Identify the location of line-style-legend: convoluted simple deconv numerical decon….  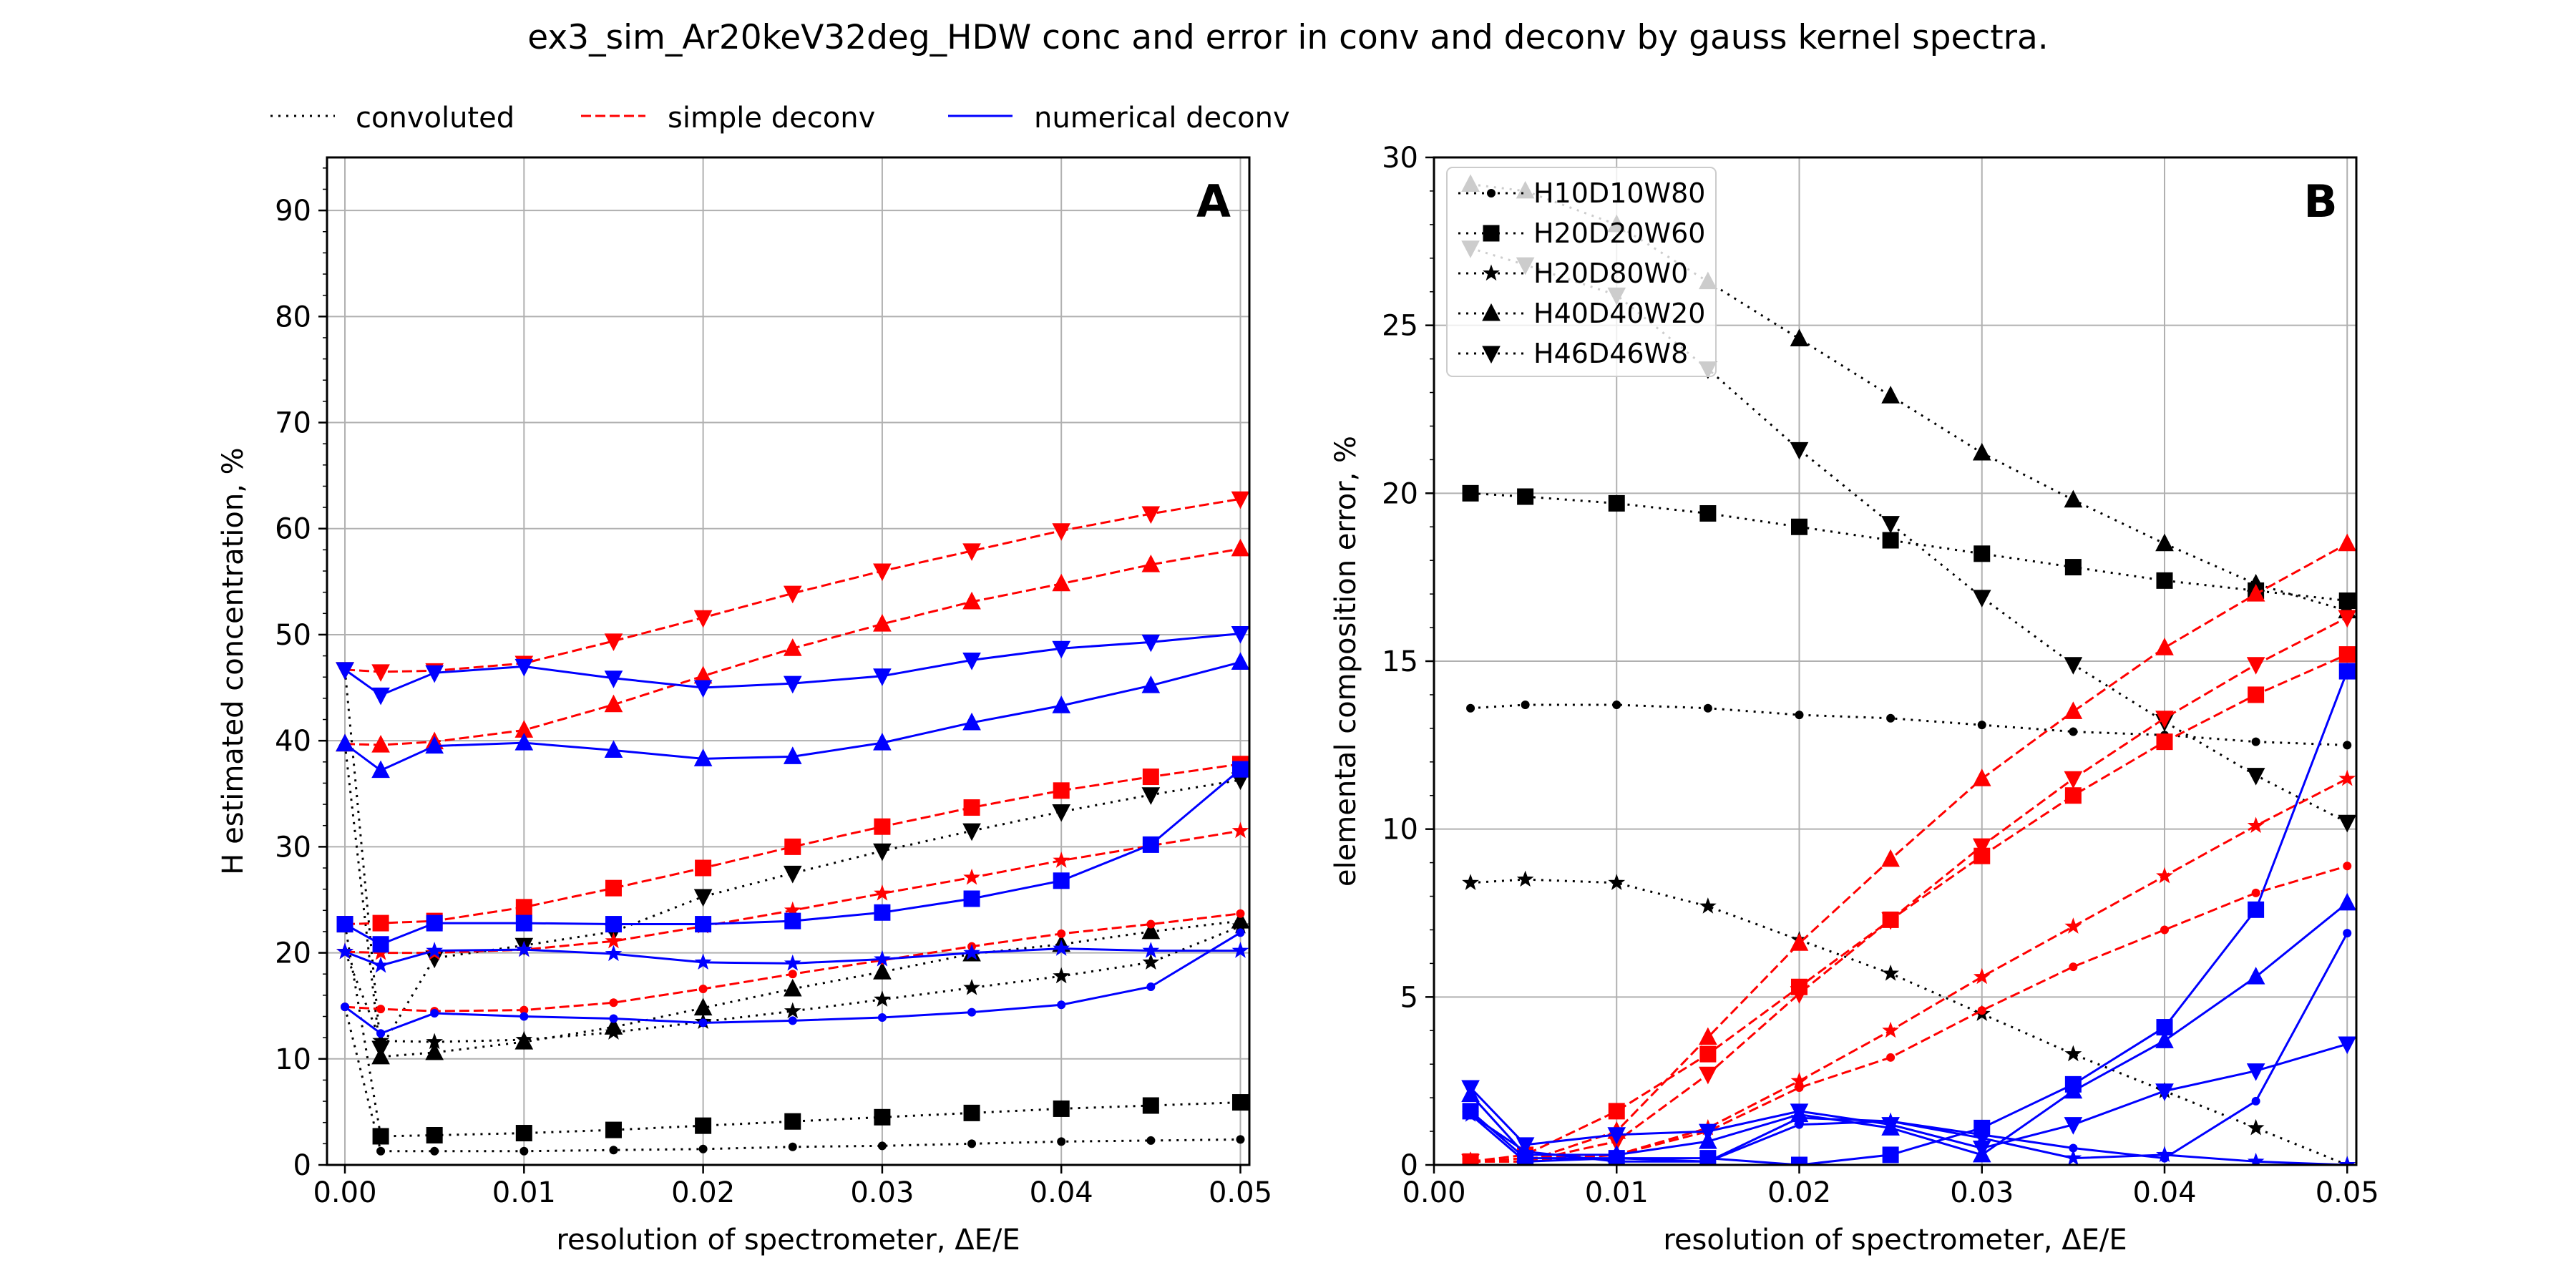
(780, 118).